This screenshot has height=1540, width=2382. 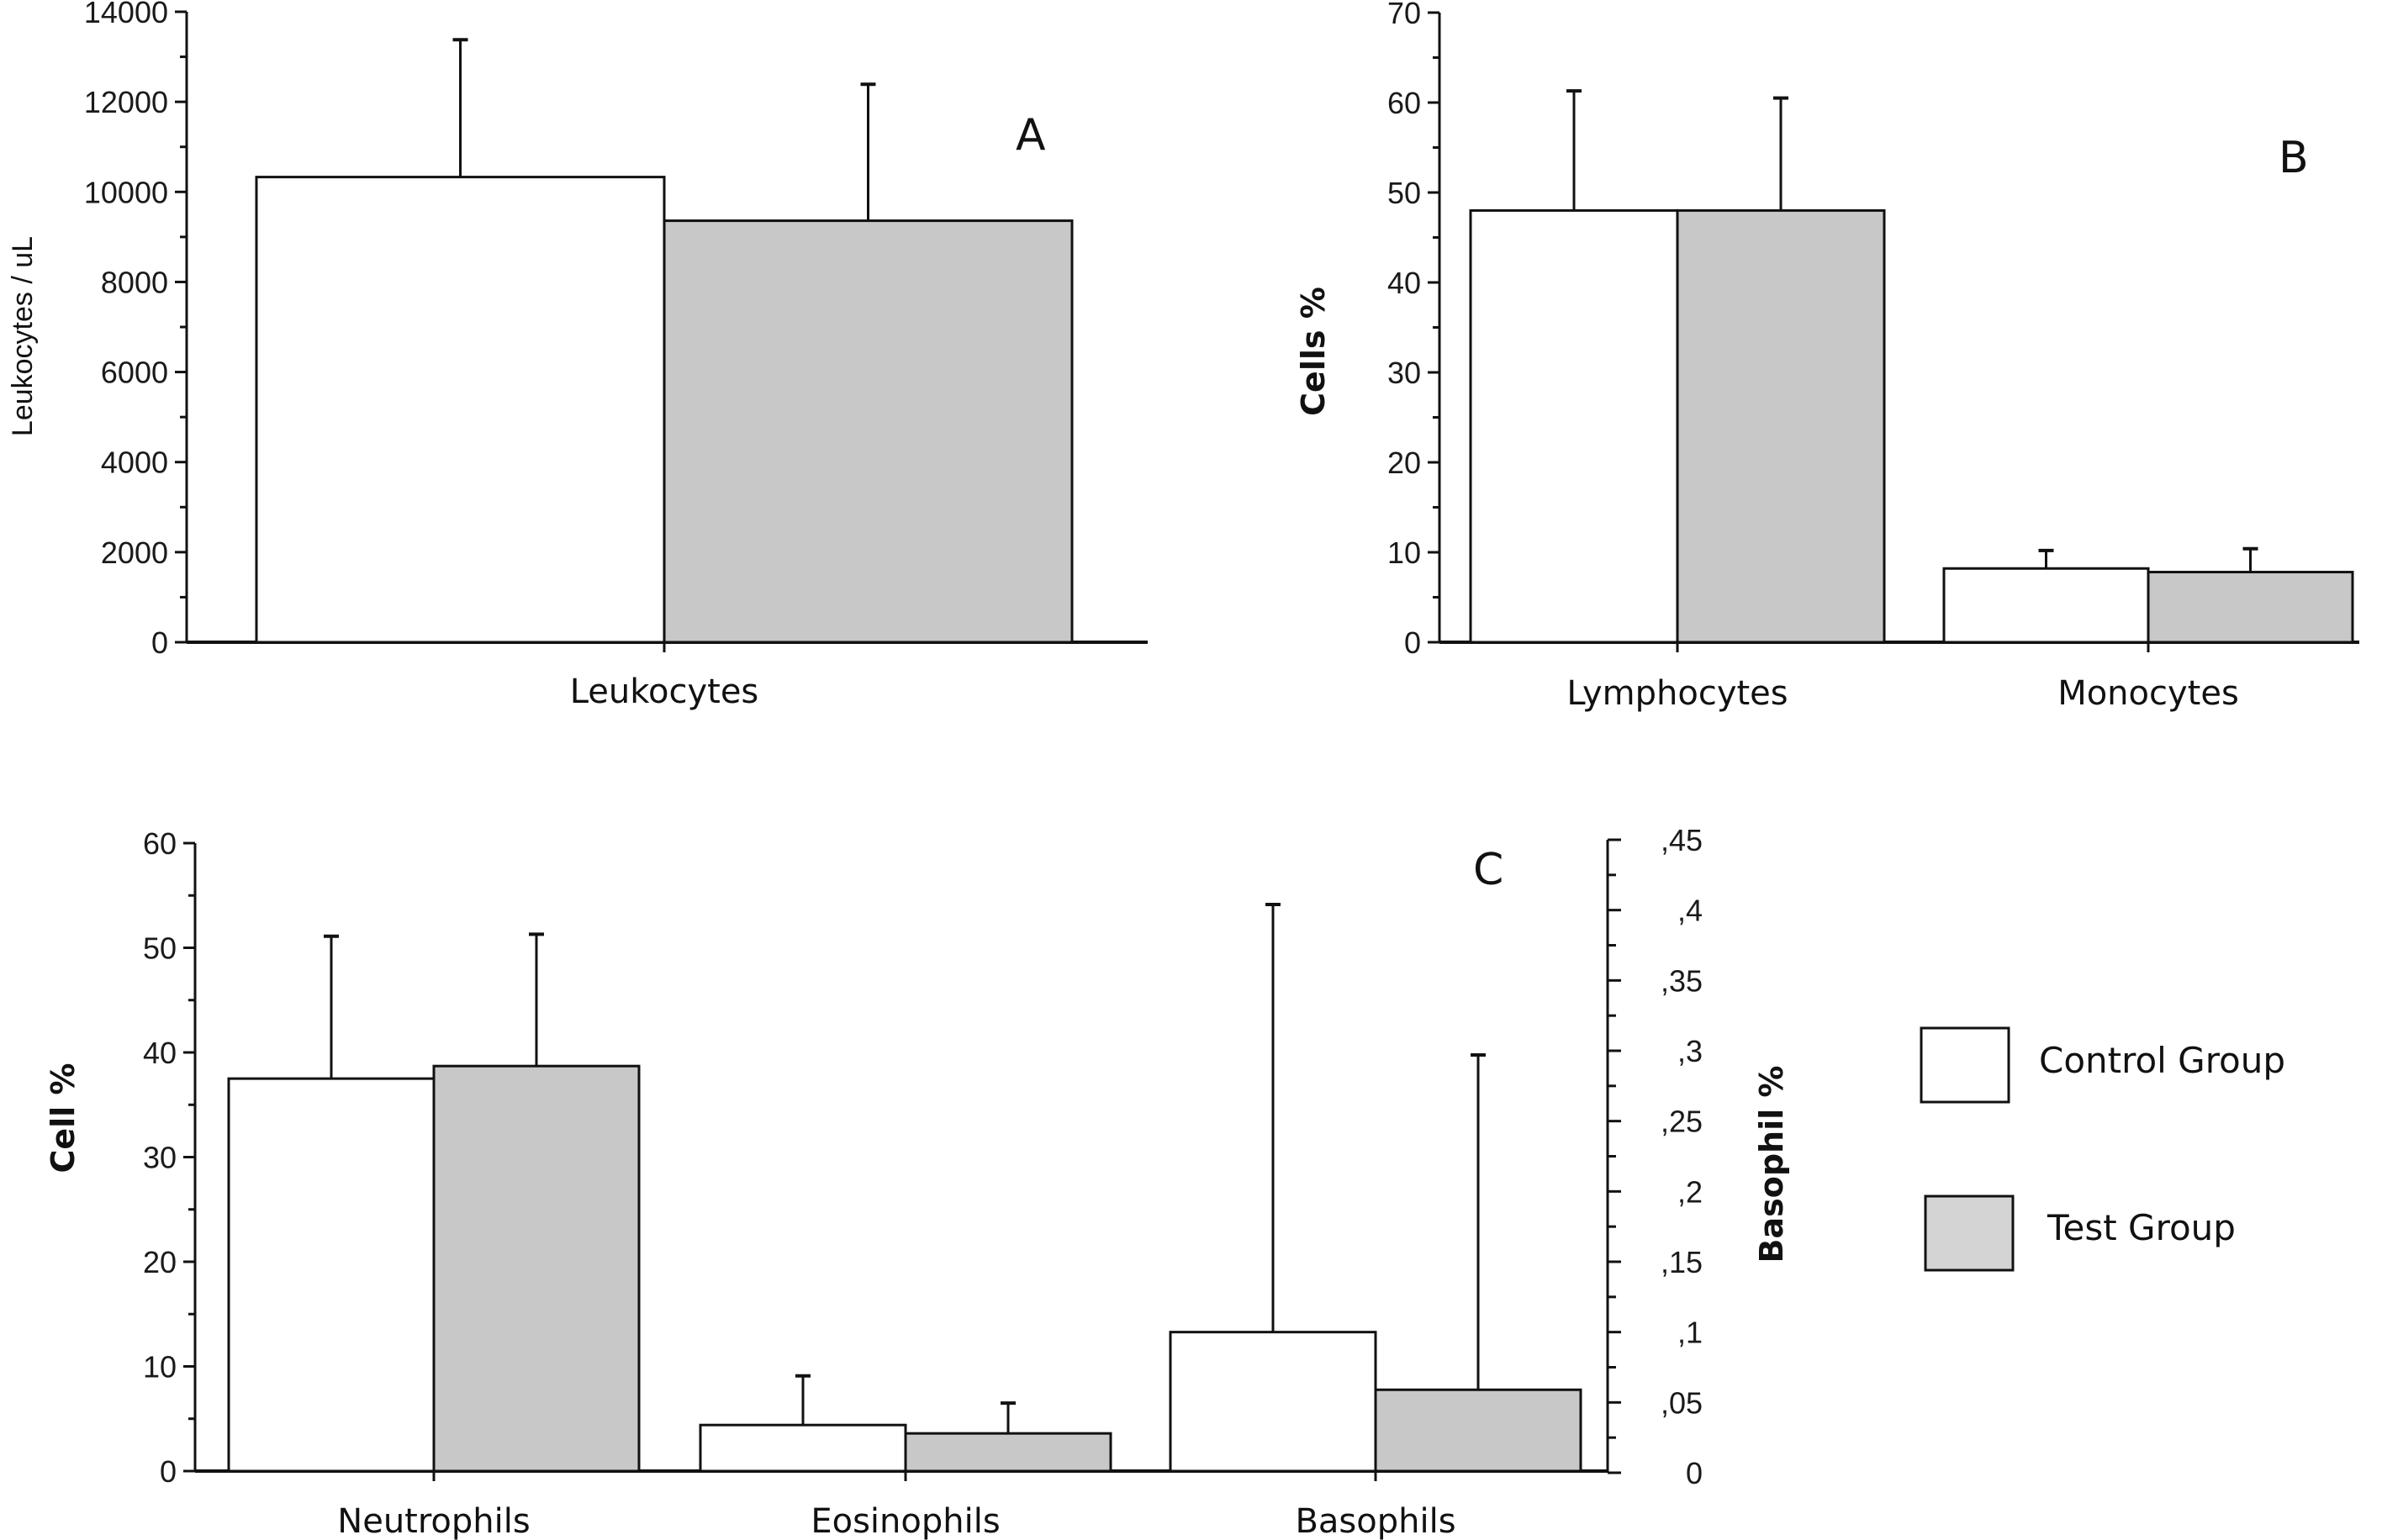 What do you see at coordinates (1694, 1473) in the screenshot?
I see `y2-tick-label: 0` at bounding box center [1694, 1473].